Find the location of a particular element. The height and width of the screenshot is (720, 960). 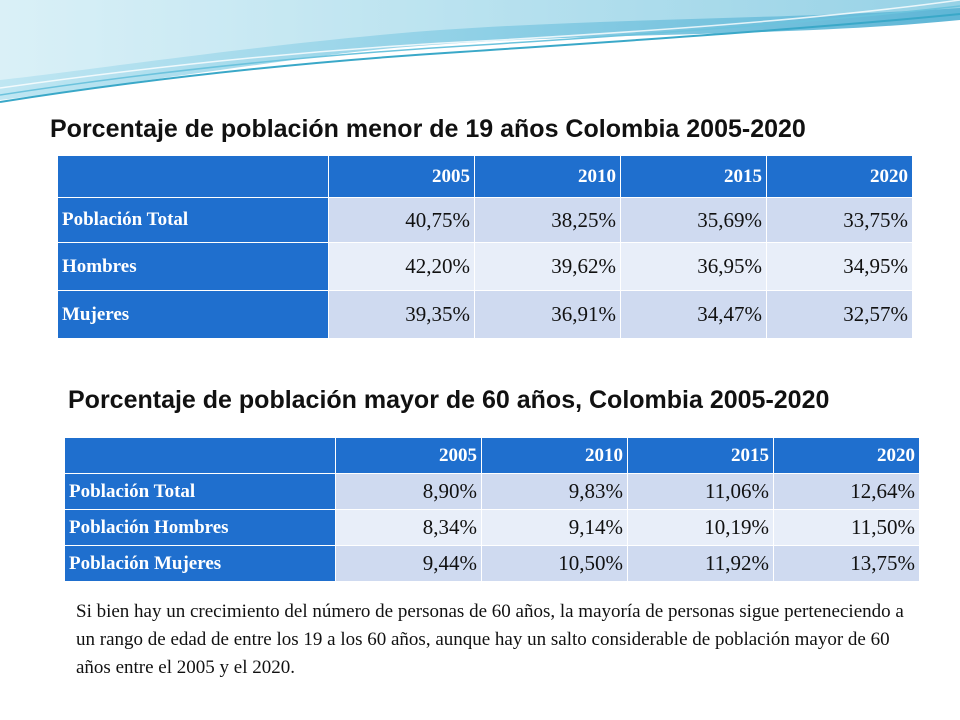

row-label-mujeres: Mujeres is located at coordinates (193, 314).